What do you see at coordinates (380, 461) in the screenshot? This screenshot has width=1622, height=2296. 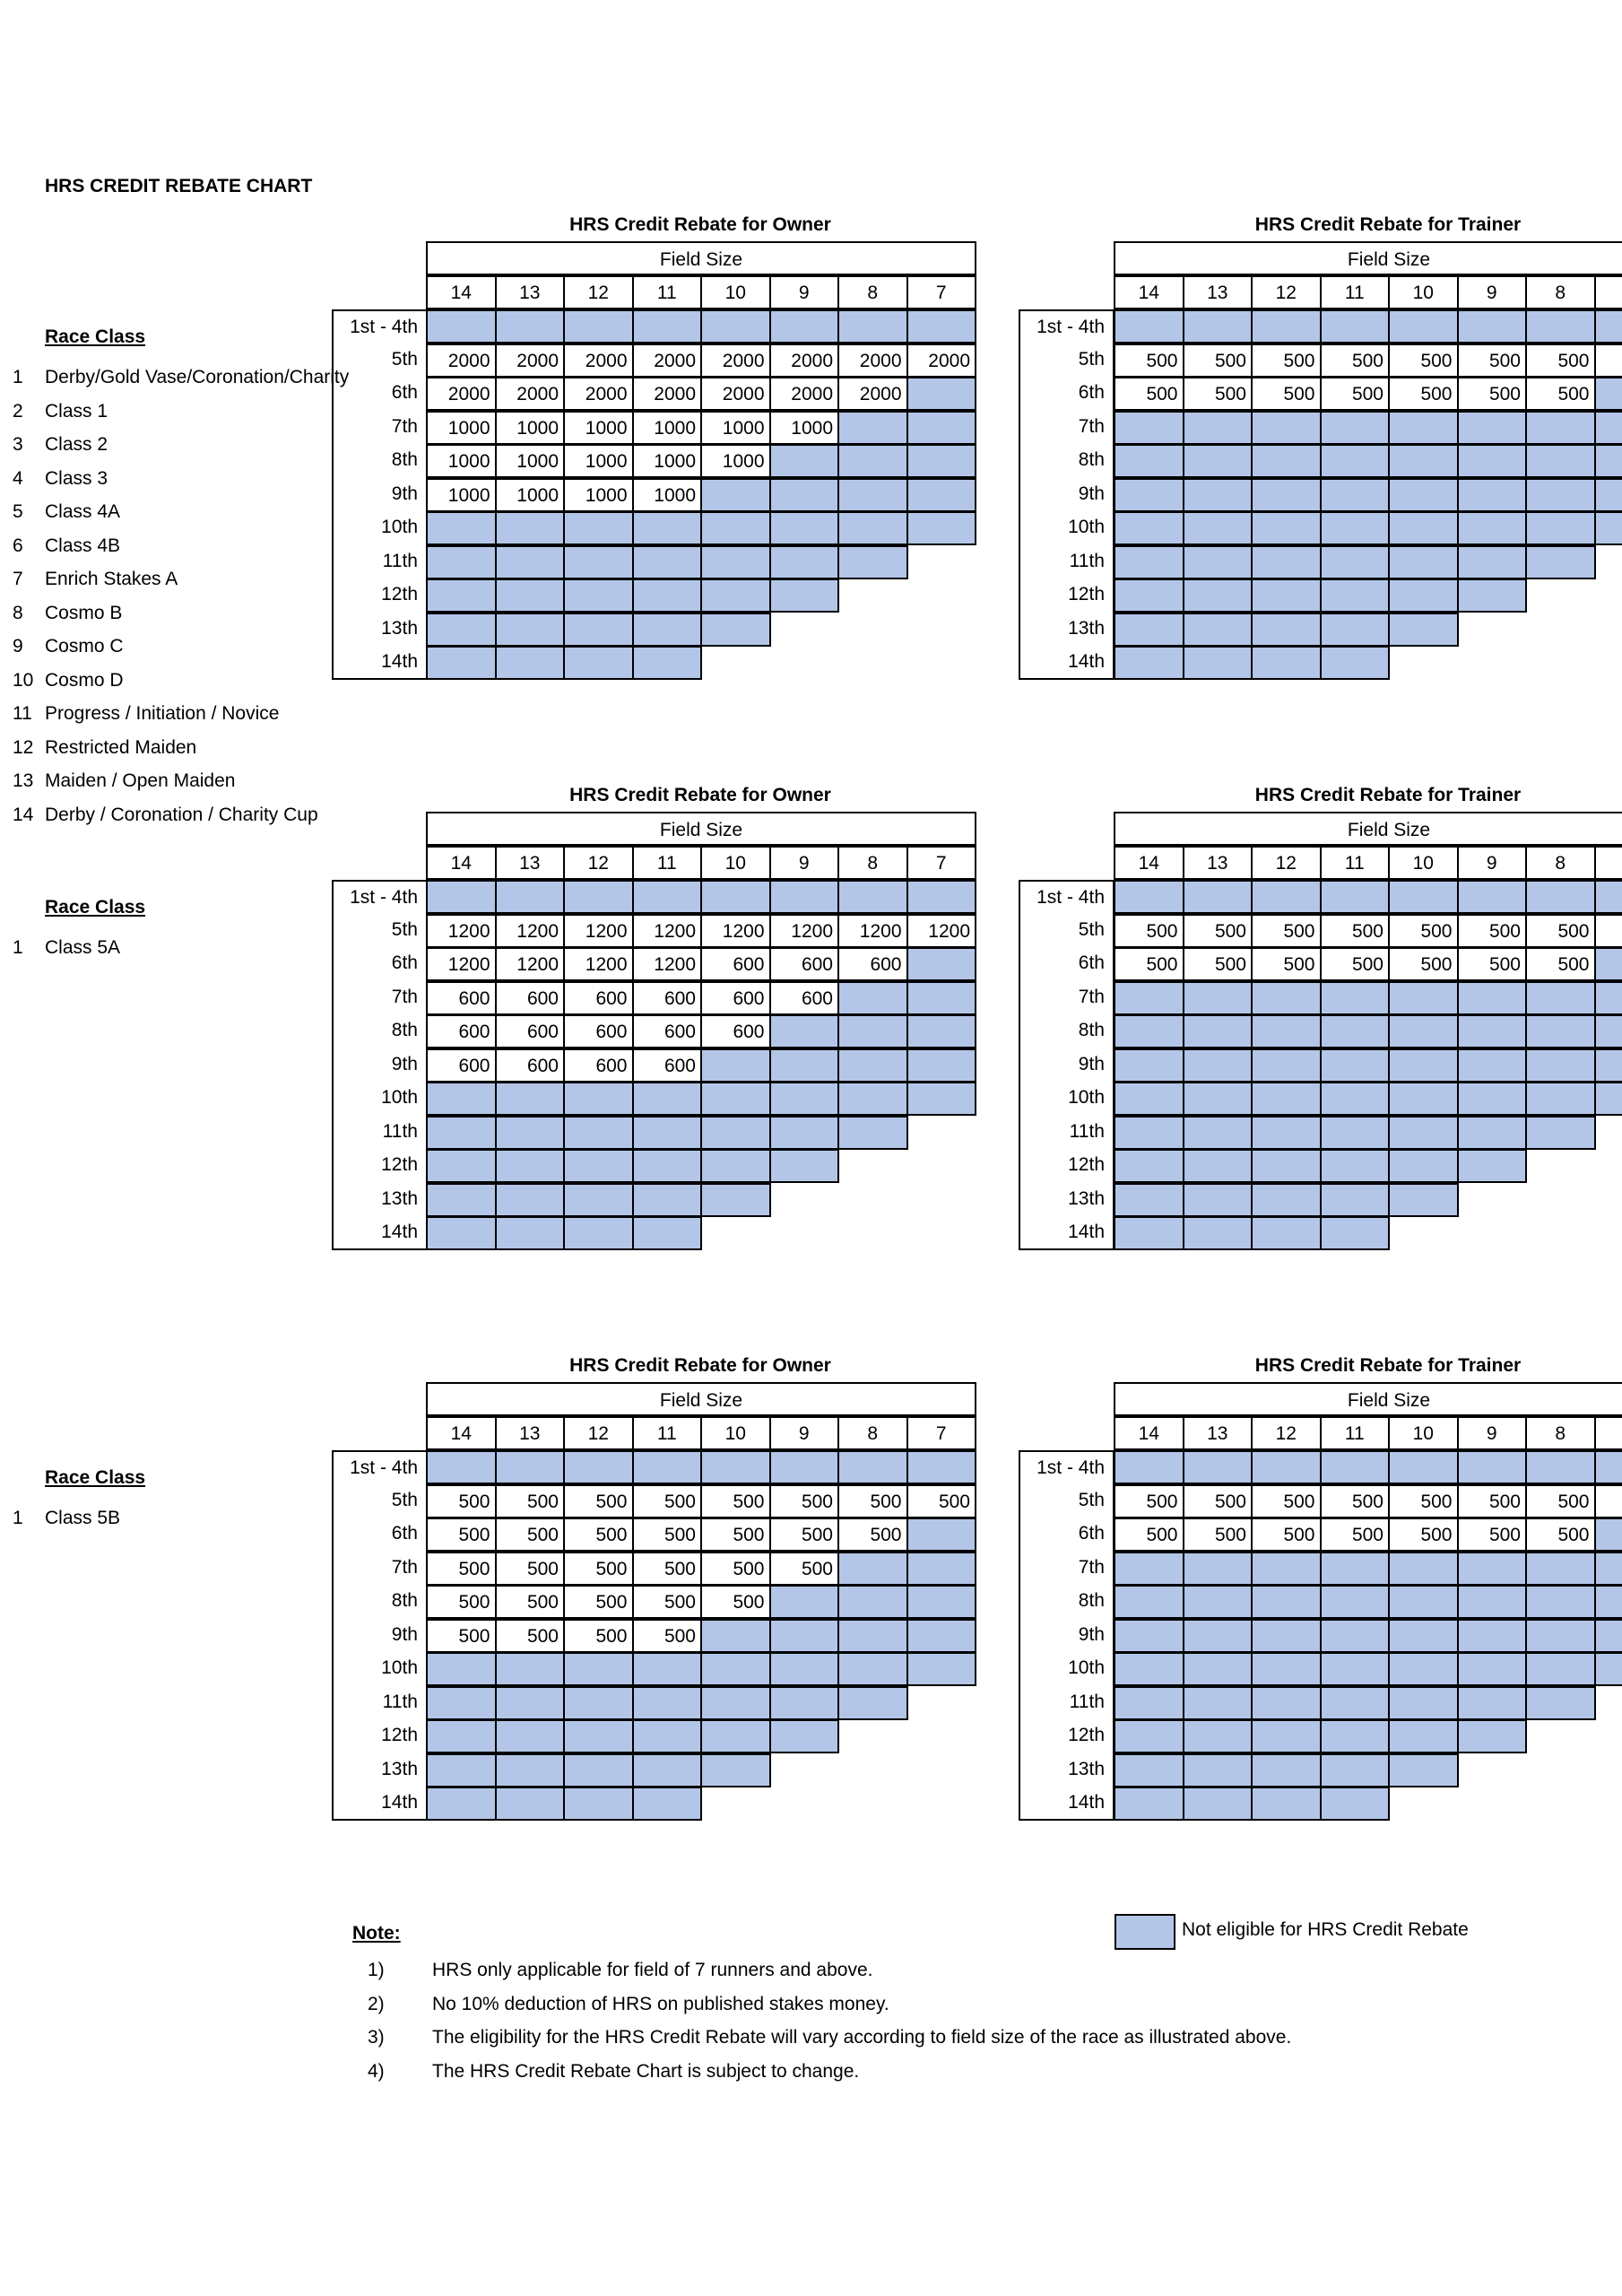 I see `position-label: 8th` at bounding box center [380, 461].